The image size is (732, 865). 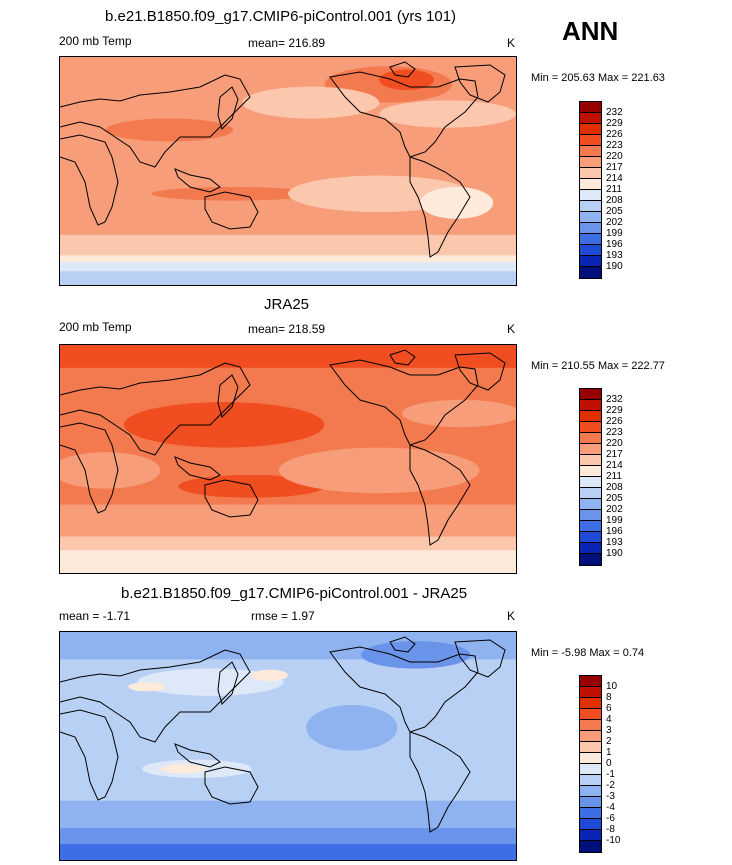 I want to click on season-label: ANN, so click(x=590, y=31).